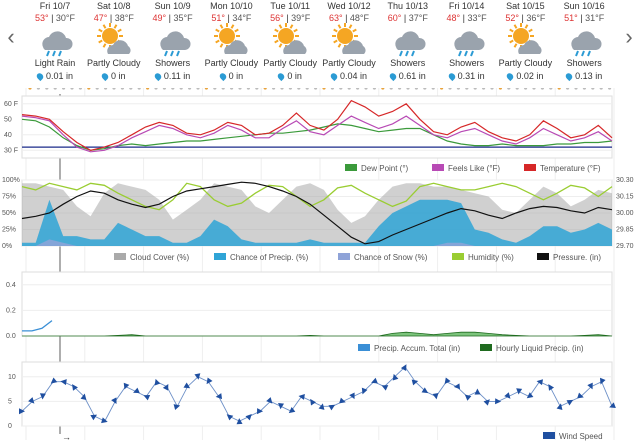 This screenshot has width=640, height=448. Describe the element at coordinates (231, 45) in the screenshot. I see `day-column: Mon 10/10 51° | 34°F Partly Cloudy 0 in` at that location.